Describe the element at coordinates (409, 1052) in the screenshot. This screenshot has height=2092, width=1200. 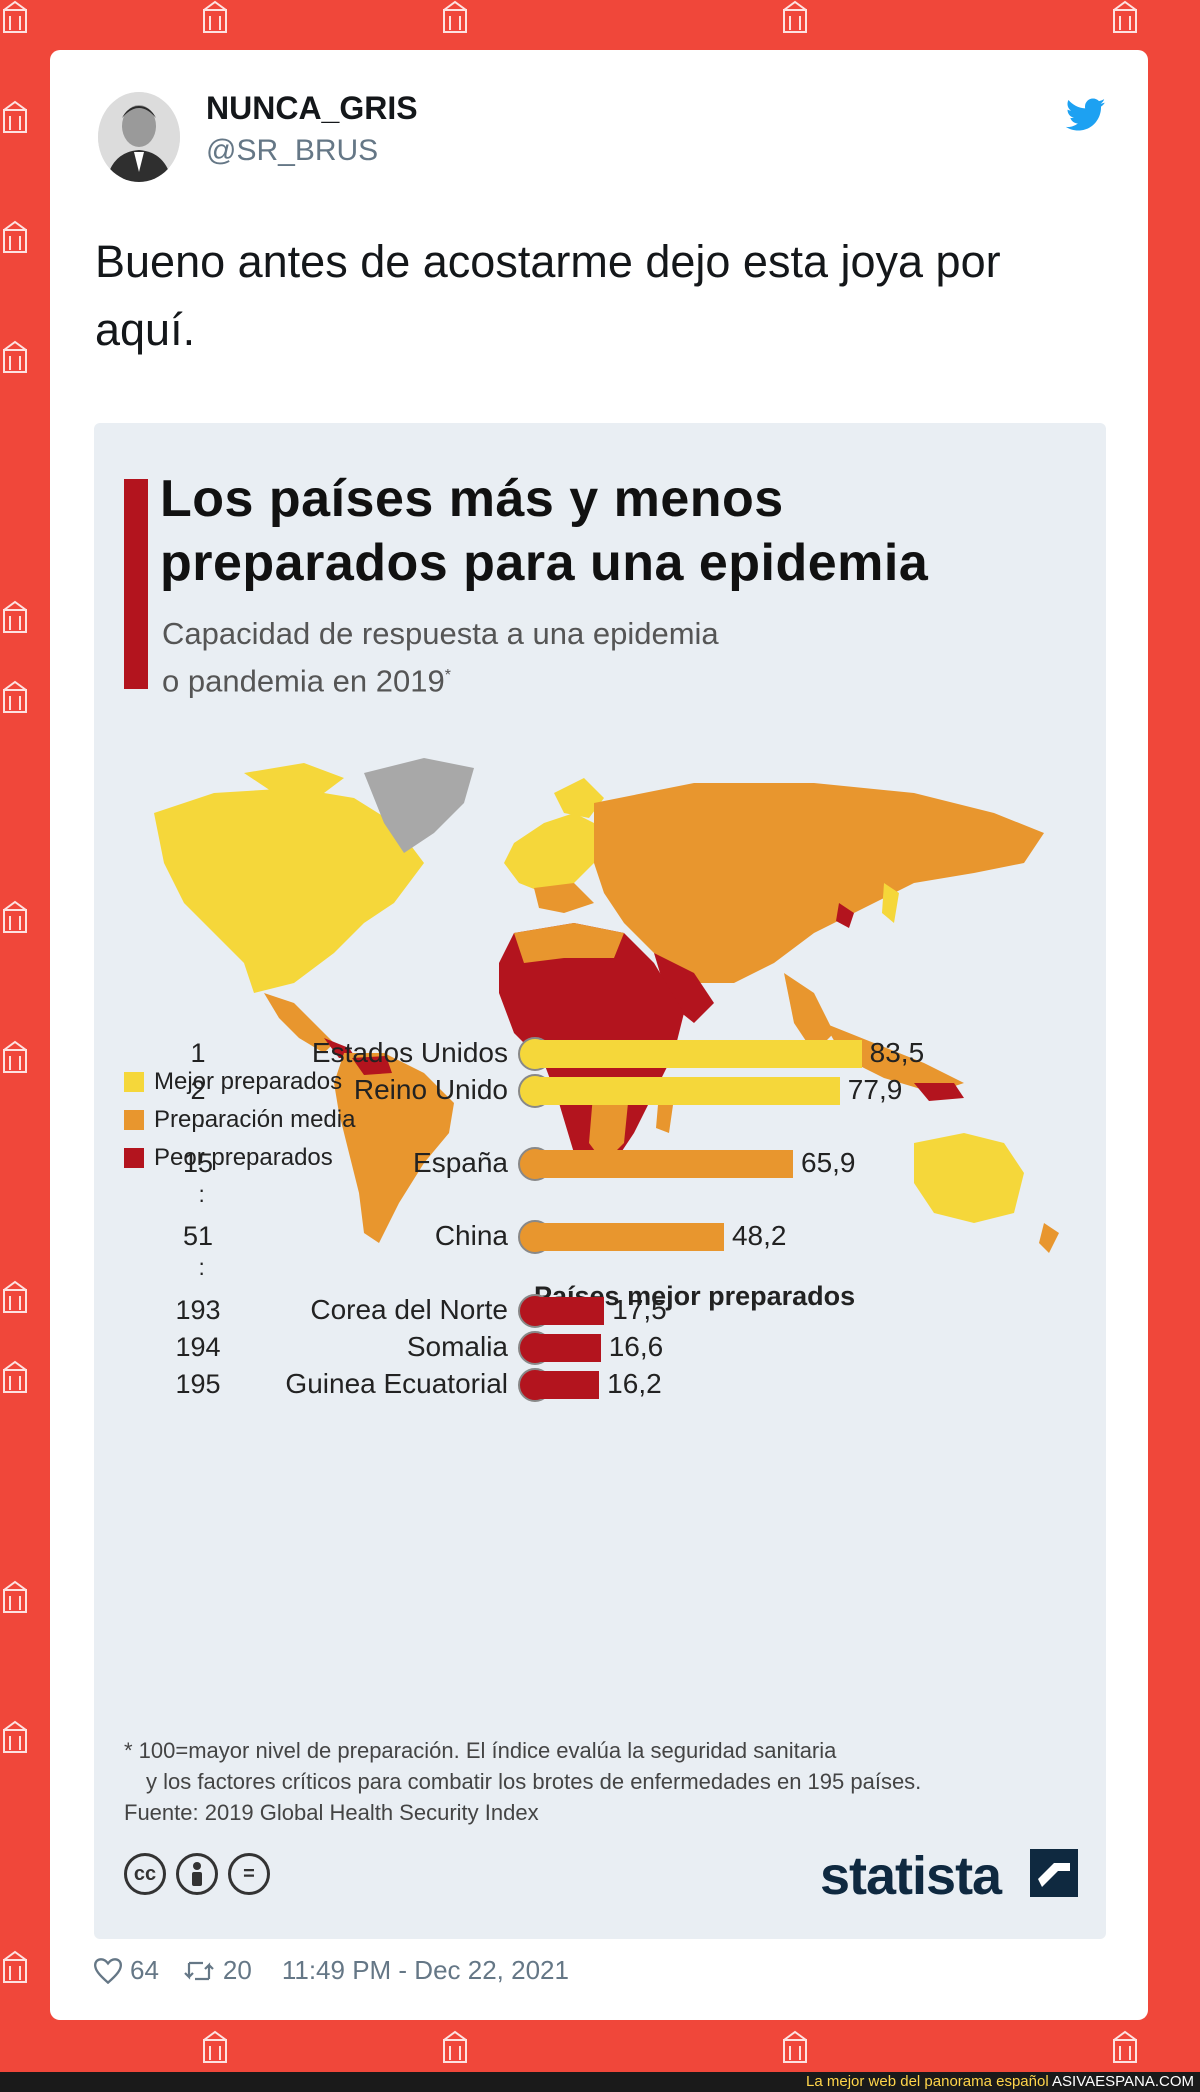
I see `bar-country-label: Estados Unidos` at that location.